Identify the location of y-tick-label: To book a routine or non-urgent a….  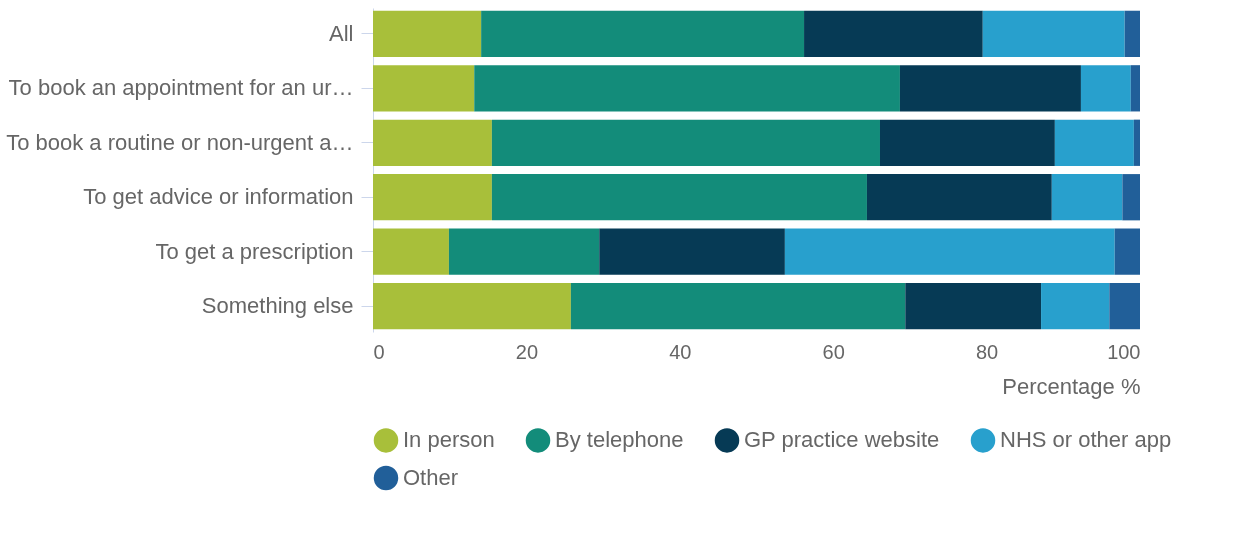
(180, 142).